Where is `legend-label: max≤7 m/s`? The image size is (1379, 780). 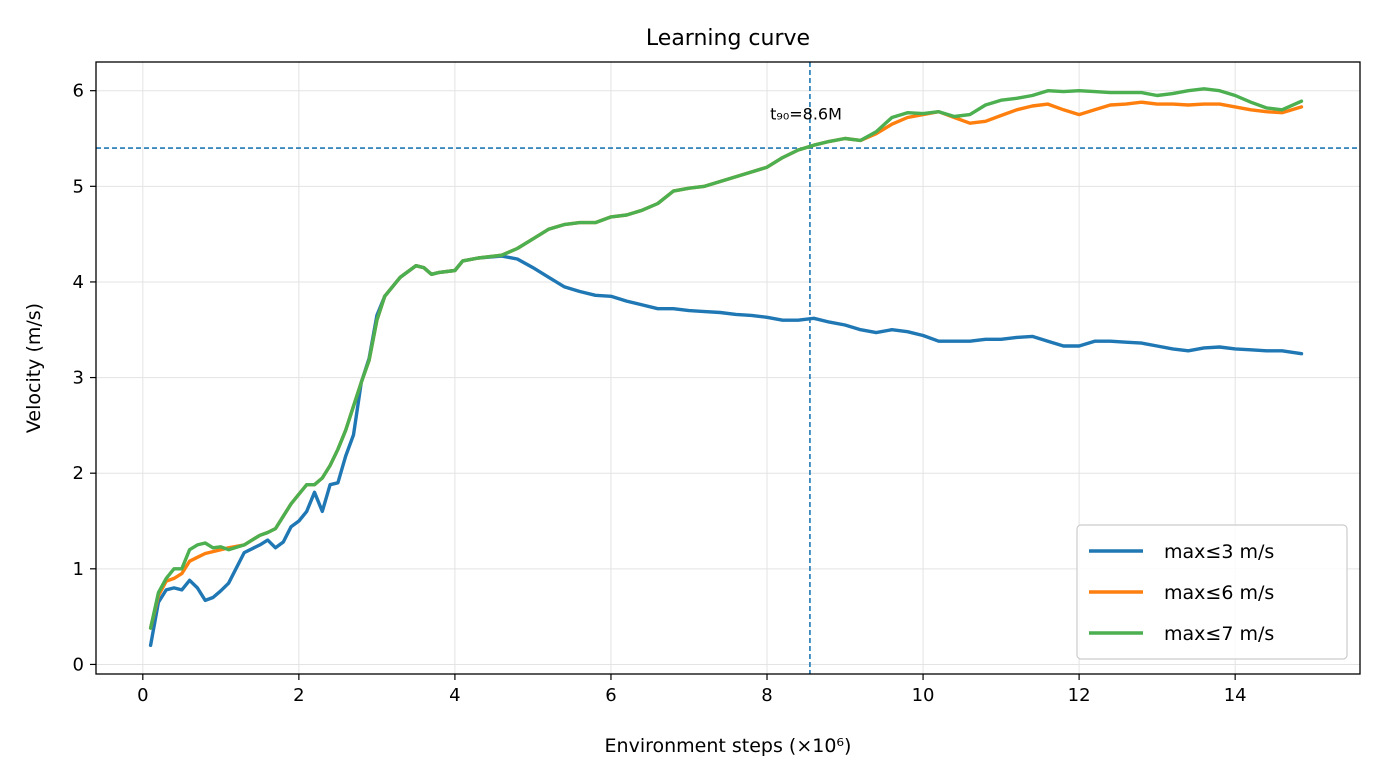 legend-label: max≤7 m/s is located at coordinates (1219, 634).